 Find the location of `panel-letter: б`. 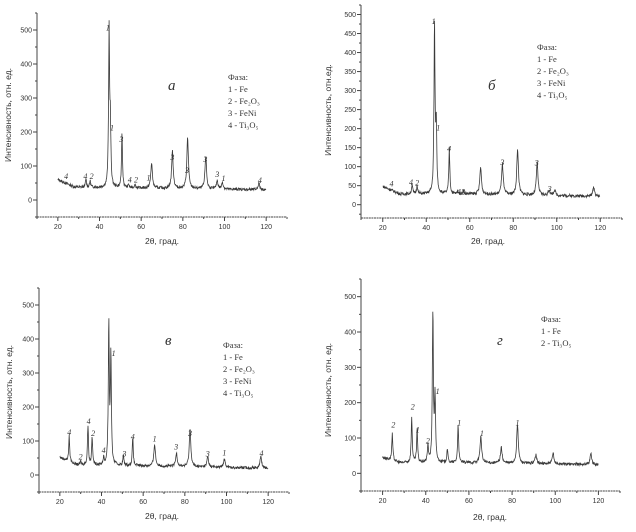

panel-letter: б is located at coordinates (492, 86).